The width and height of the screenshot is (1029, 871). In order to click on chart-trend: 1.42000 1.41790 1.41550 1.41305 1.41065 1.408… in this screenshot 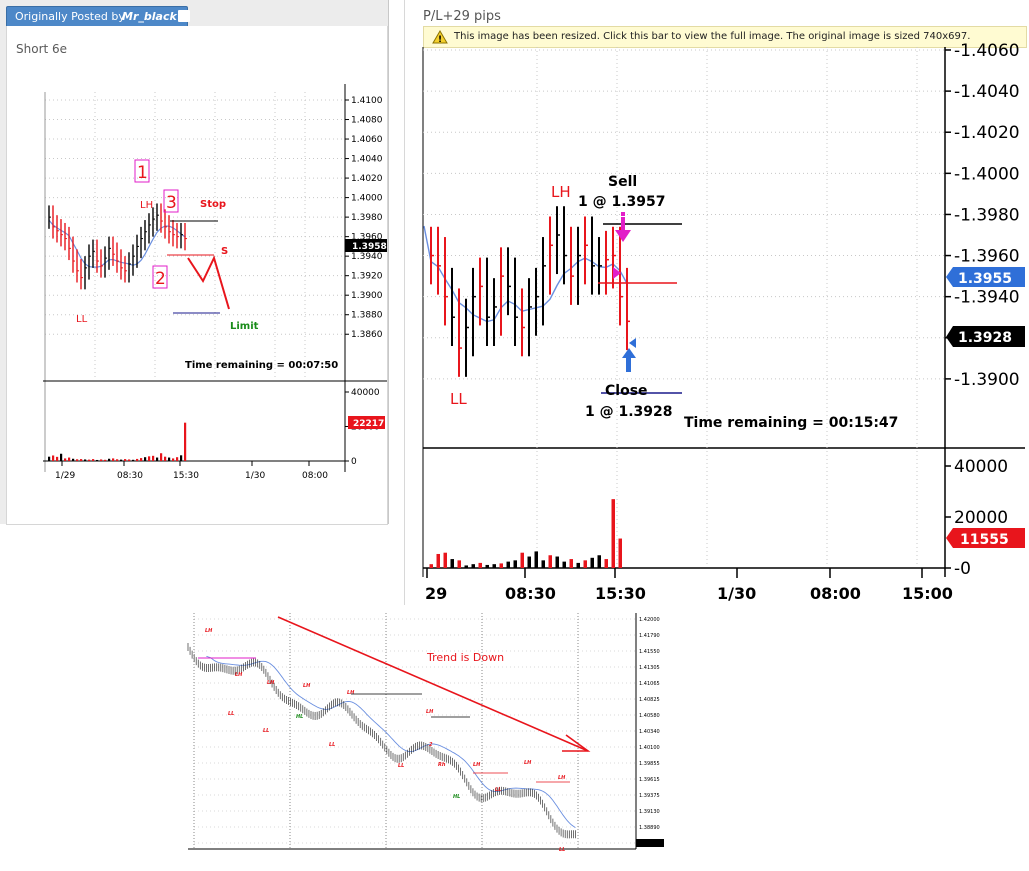, I will do `click(427, 729)`.